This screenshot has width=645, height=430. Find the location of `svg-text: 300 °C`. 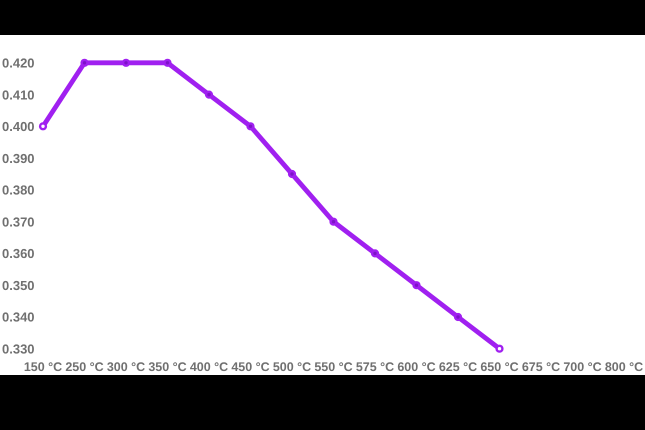

svg-text: 300 °C is located at coordinates (126, 367).